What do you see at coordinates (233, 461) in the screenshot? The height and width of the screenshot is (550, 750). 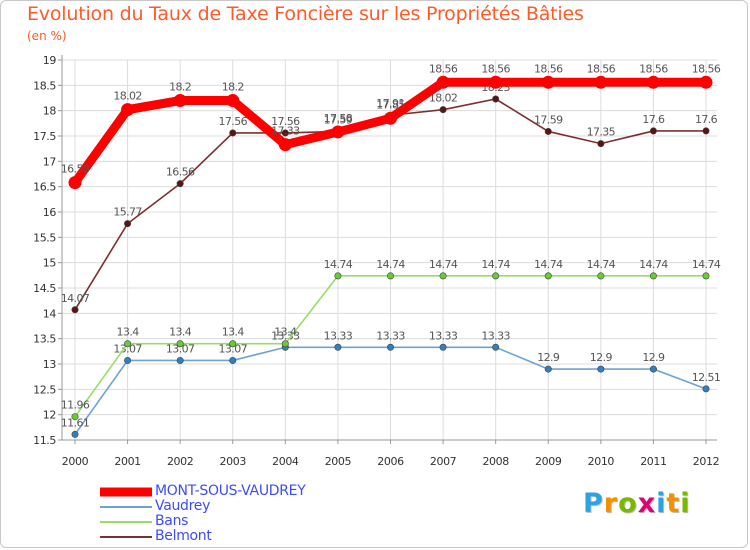 I see `x-tick-label: 2003` at bounding box center [233, 461].